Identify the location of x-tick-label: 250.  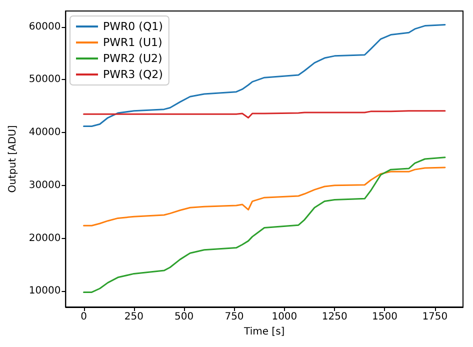
(134, 317).